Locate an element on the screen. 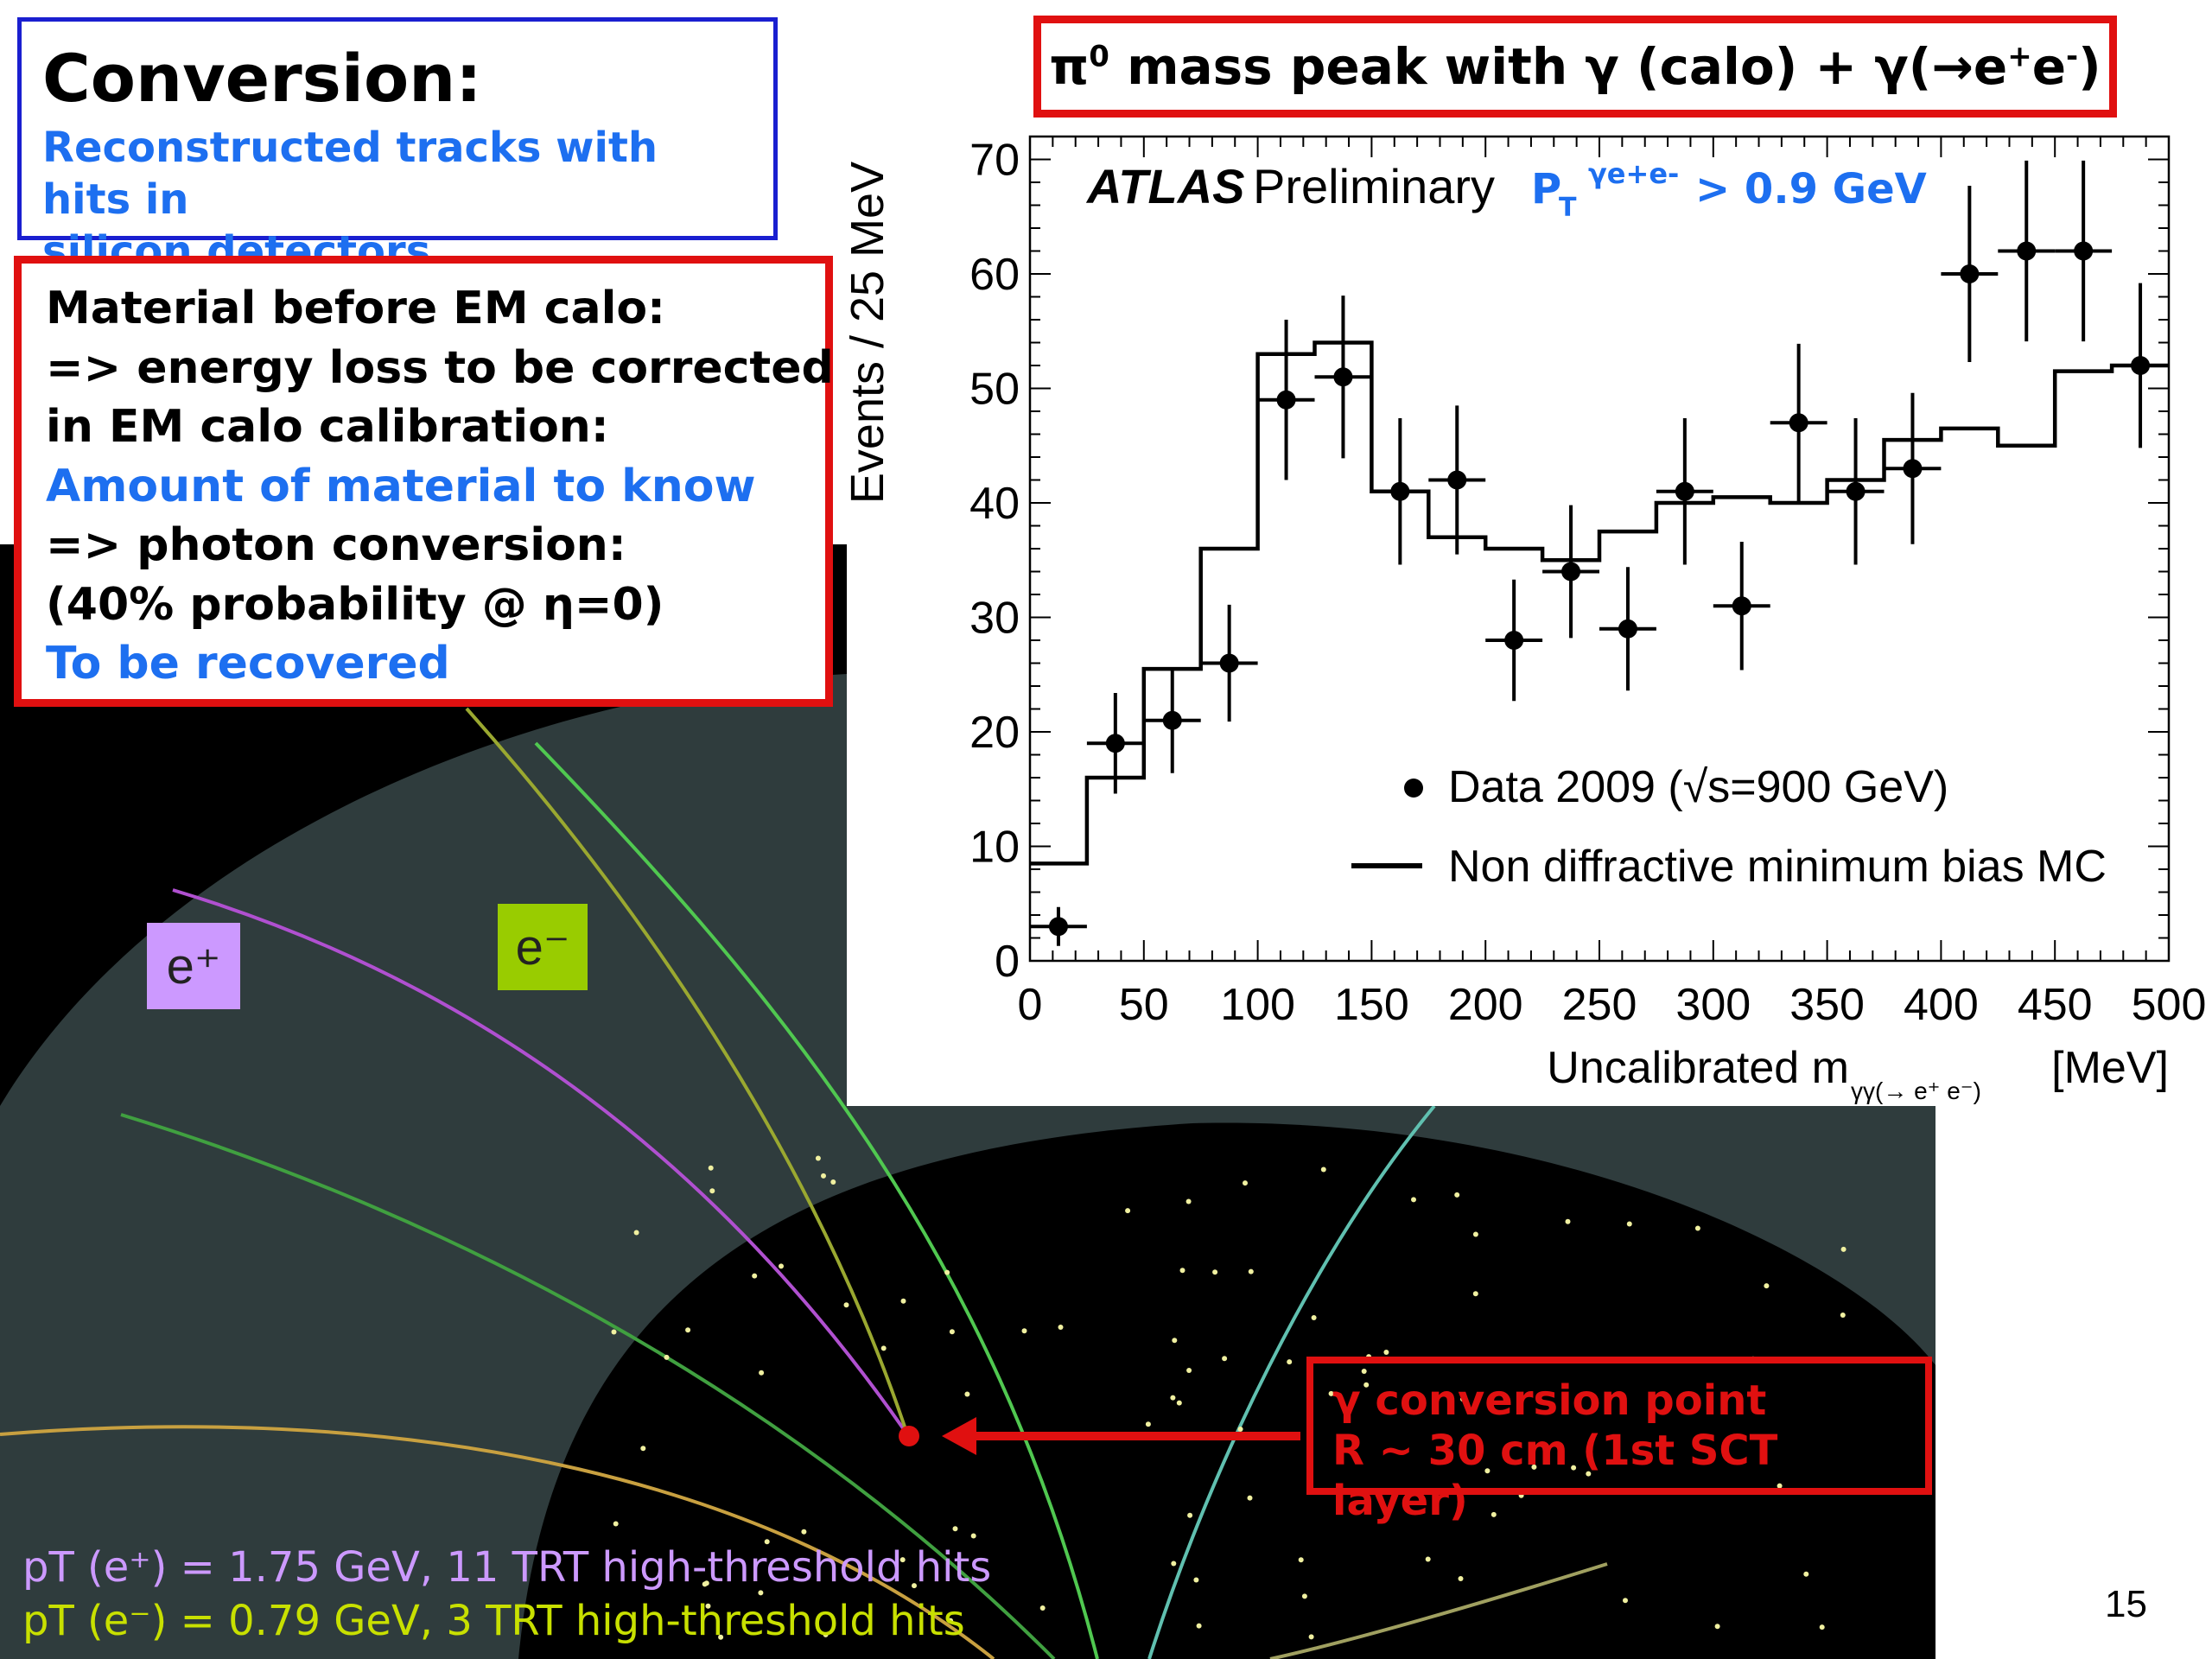 This screenshot has height=1659, width=2212. y-tick-label: 0 is located at coordinates (1007, 962).